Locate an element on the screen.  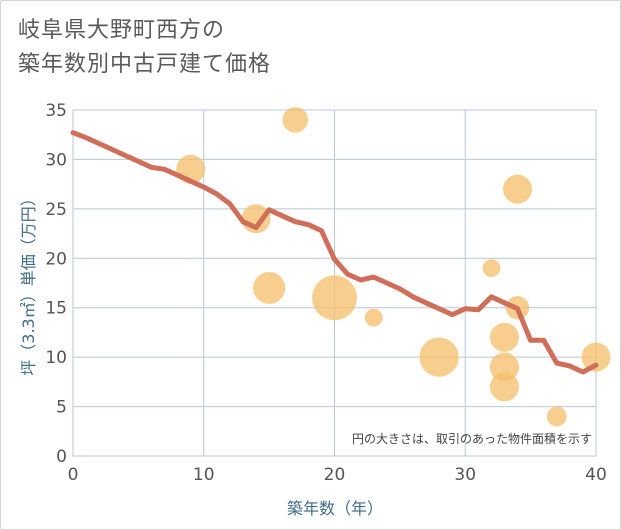
y-tick-label: 5 is located at coordinates (61, 408).